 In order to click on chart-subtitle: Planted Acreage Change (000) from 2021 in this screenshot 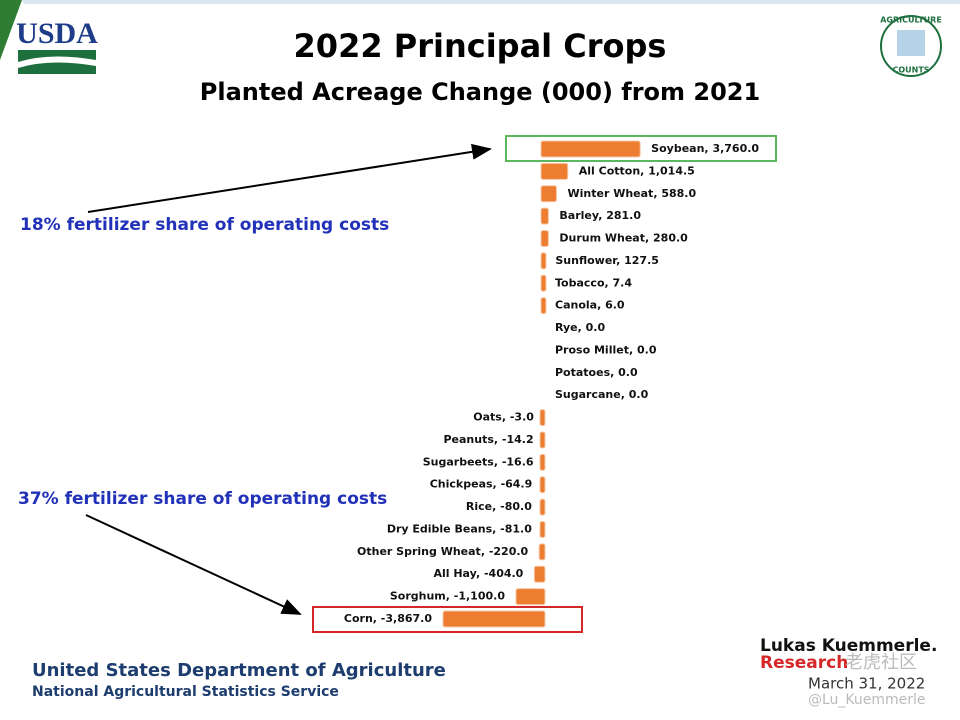, I will do `click(480, 92)`.